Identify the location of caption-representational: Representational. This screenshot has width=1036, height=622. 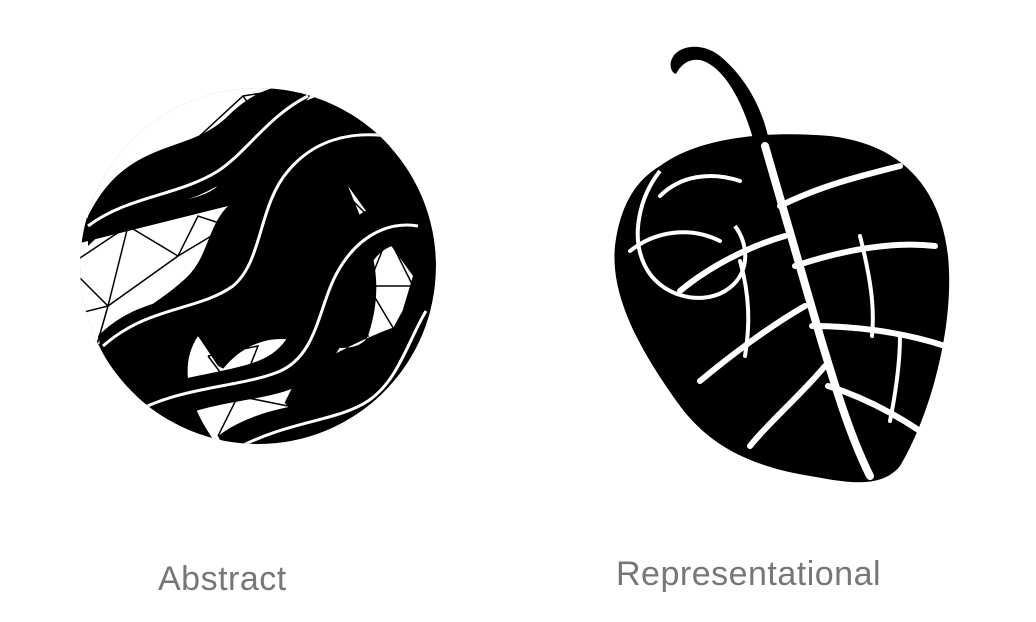
(749, 574).